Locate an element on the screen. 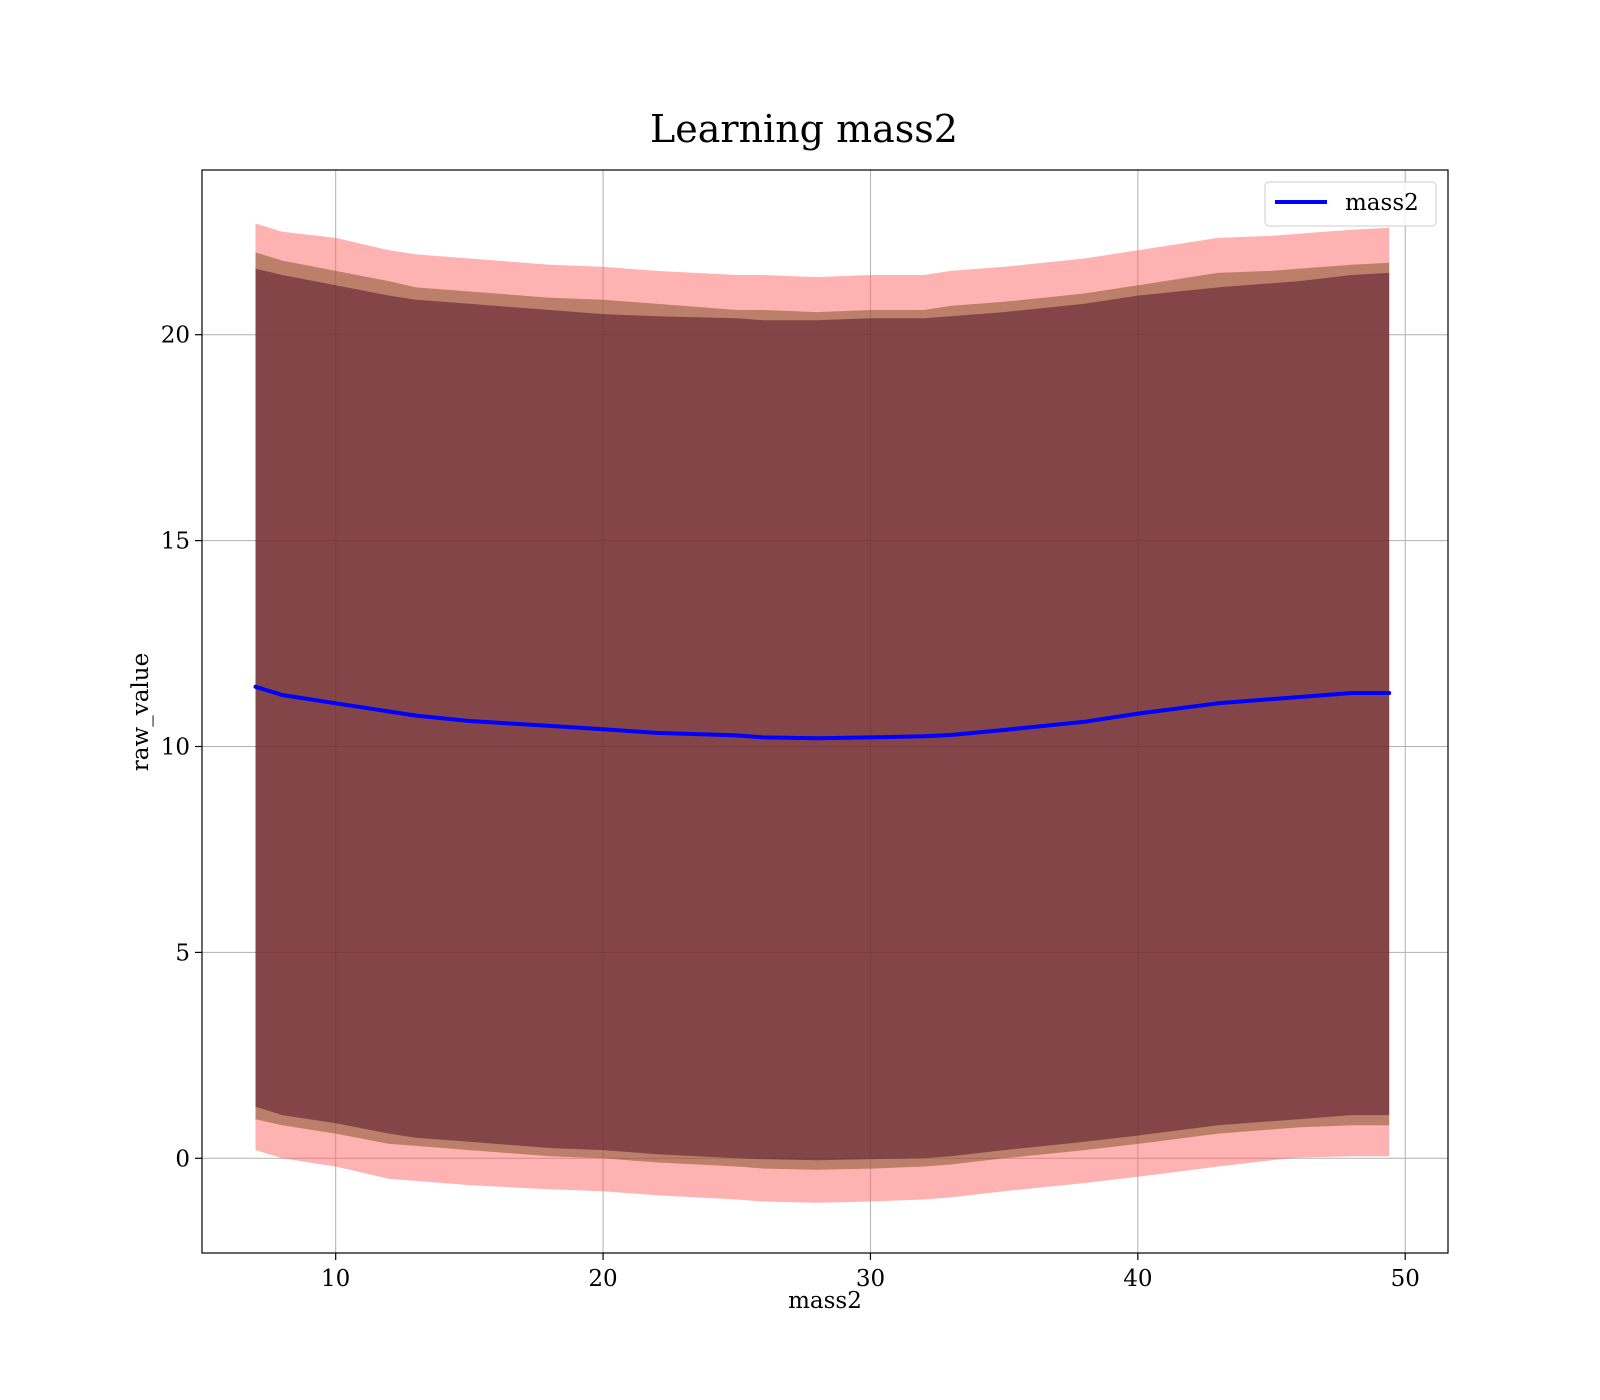 The width and height of the screenshot is (1600, 1400). y-tick-label: 10 is located at coordinates (175, 748).